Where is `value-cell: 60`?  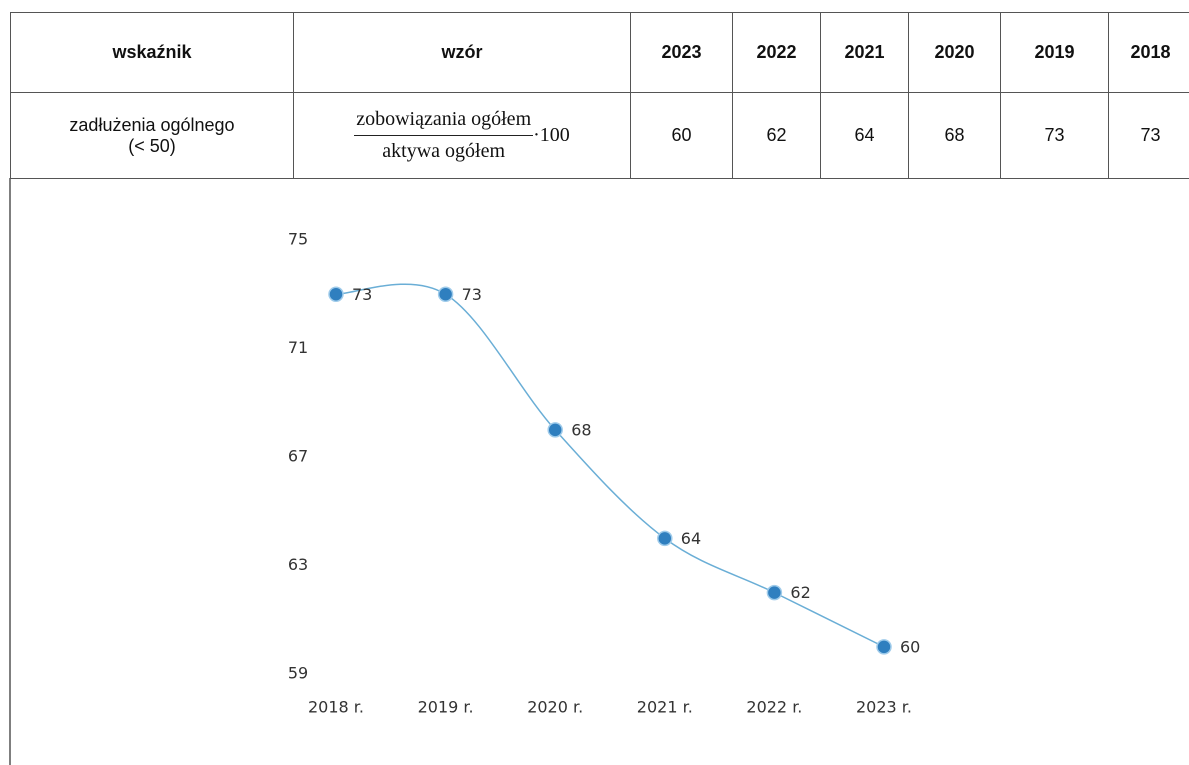
value-cell: 60 is located at coordinates (681, 135).